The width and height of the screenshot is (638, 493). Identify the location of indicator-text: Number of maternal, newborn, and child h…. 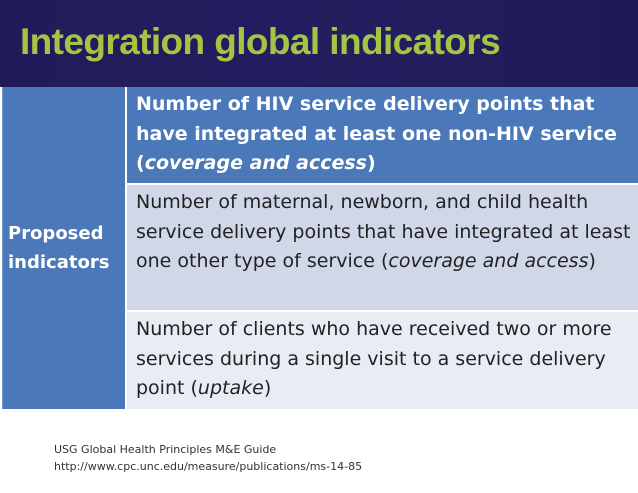
(383, 231).